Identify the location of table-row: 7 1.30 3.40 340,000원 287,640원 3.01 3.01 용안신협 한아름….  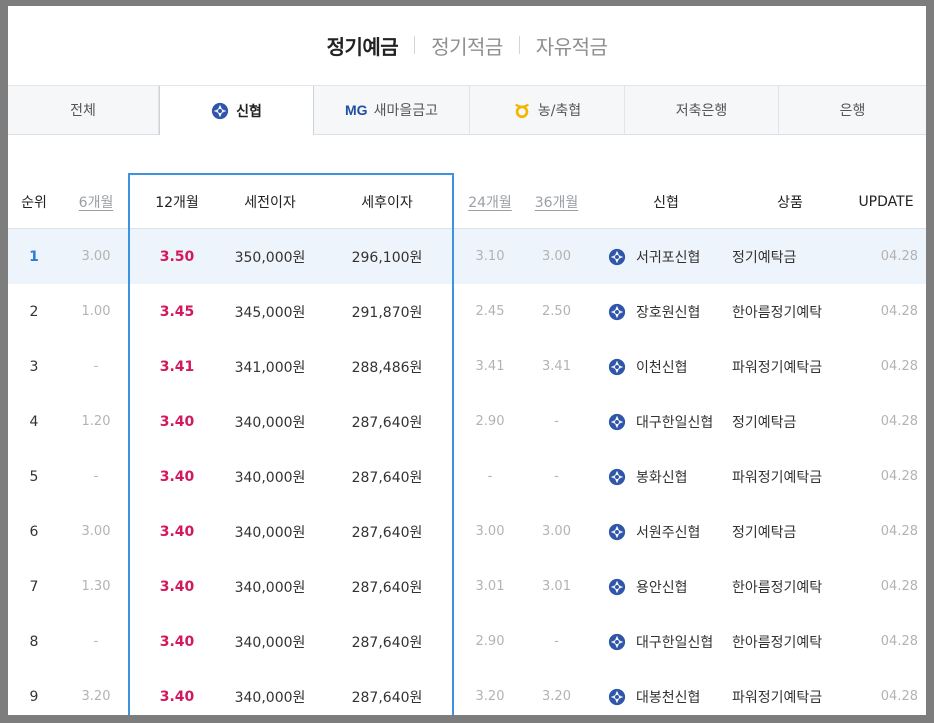
(467, 586).